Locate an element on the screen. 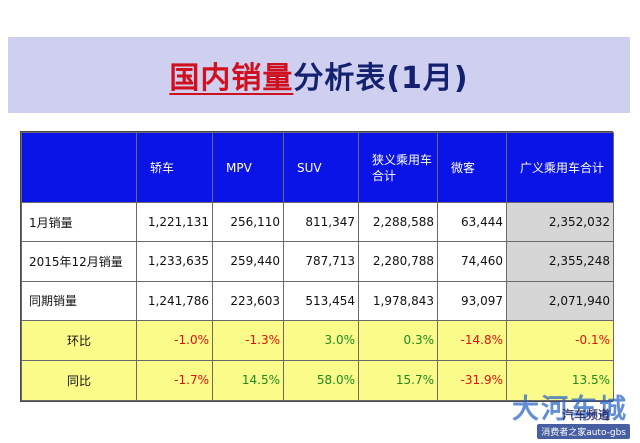 The height and width of the screenshot is (443, 640). table-cell: 1,241,786 is located at coordinates (174, 300).